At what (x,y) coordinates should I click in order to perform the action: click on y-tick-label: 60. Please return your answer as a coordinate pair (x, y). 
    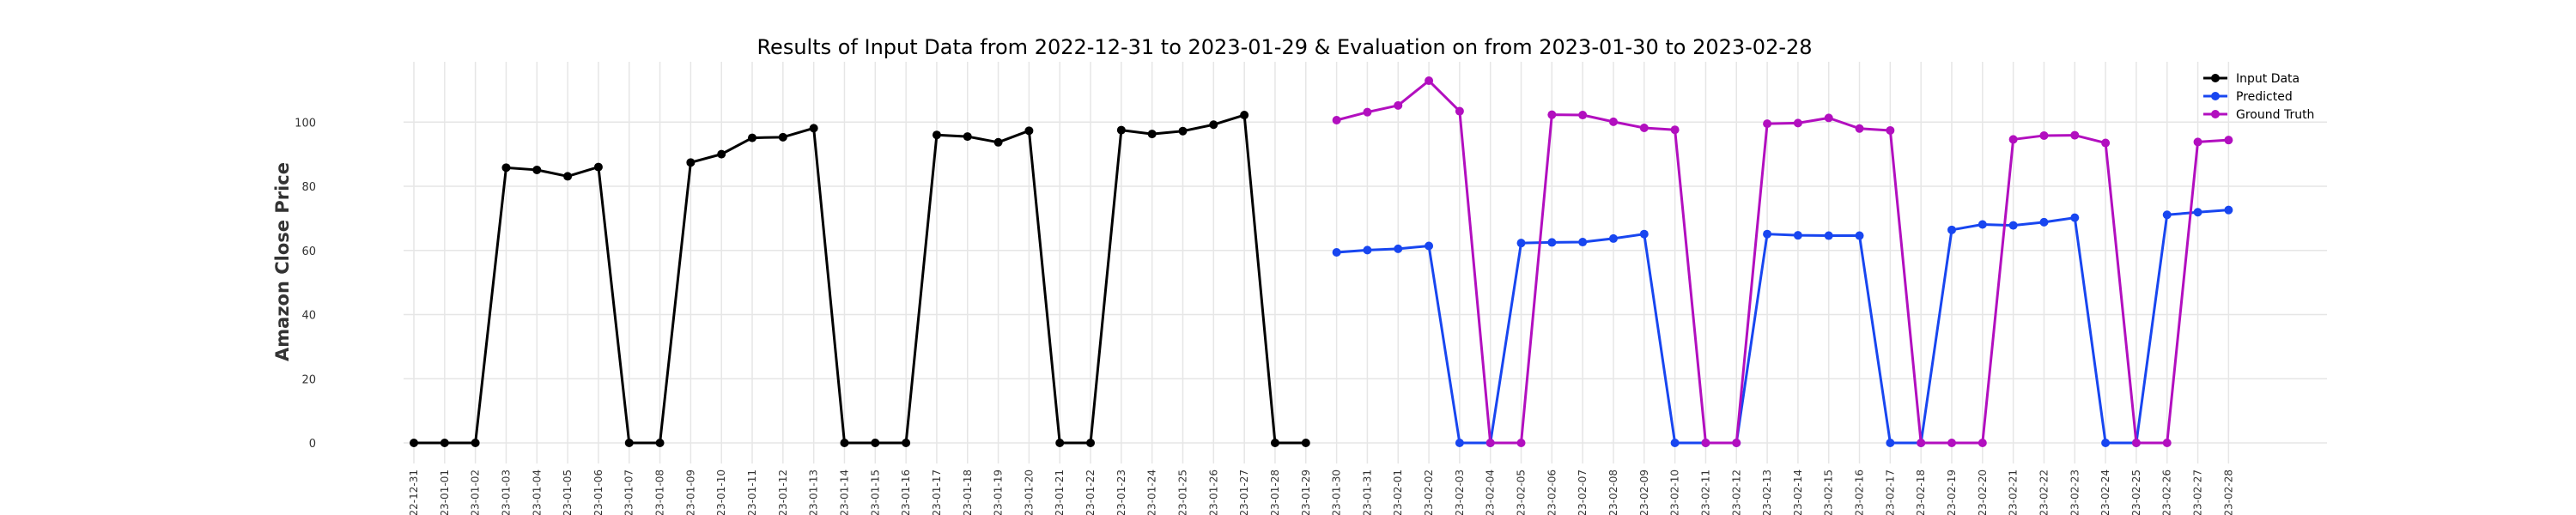
    Looking at the image, I should click on (308, 251).